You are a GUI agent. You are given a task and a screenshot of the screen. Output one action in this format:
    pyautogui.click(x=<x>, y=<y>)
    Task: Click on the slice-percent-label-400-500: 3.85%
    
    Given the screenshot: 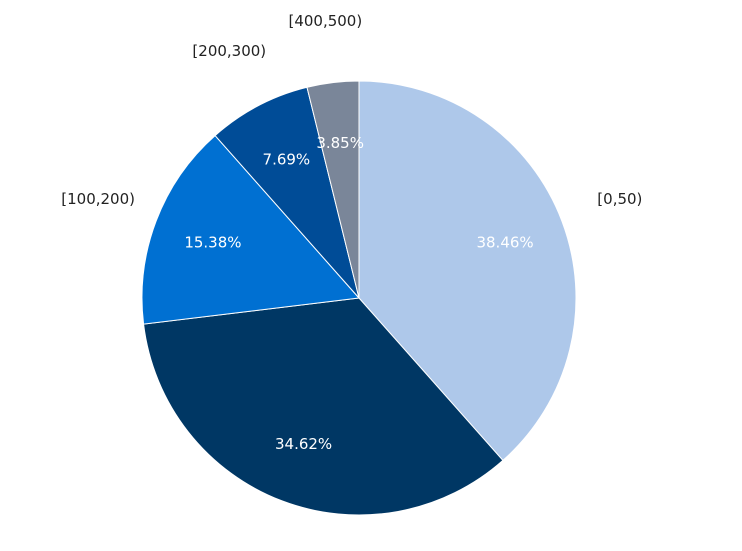 What is the action you would take?
    pyautogui.click(x=340, y=143)
    